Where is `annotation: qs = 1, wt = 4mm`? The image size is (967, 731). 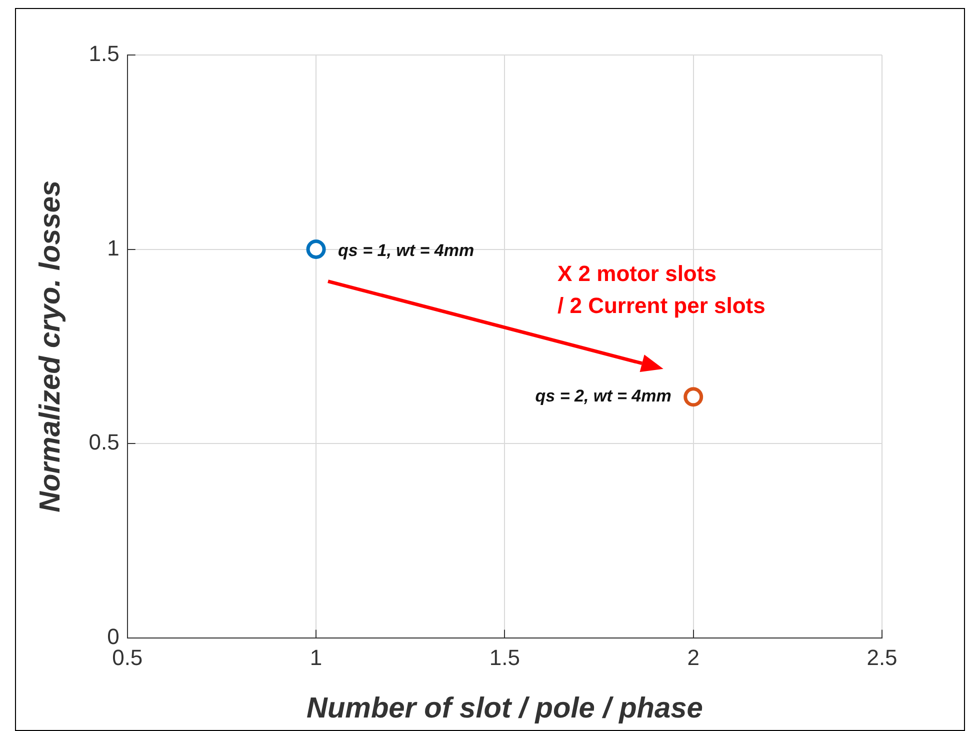 annotation: qs = 1, wt = 4mm is located at coordinates (406, 250).